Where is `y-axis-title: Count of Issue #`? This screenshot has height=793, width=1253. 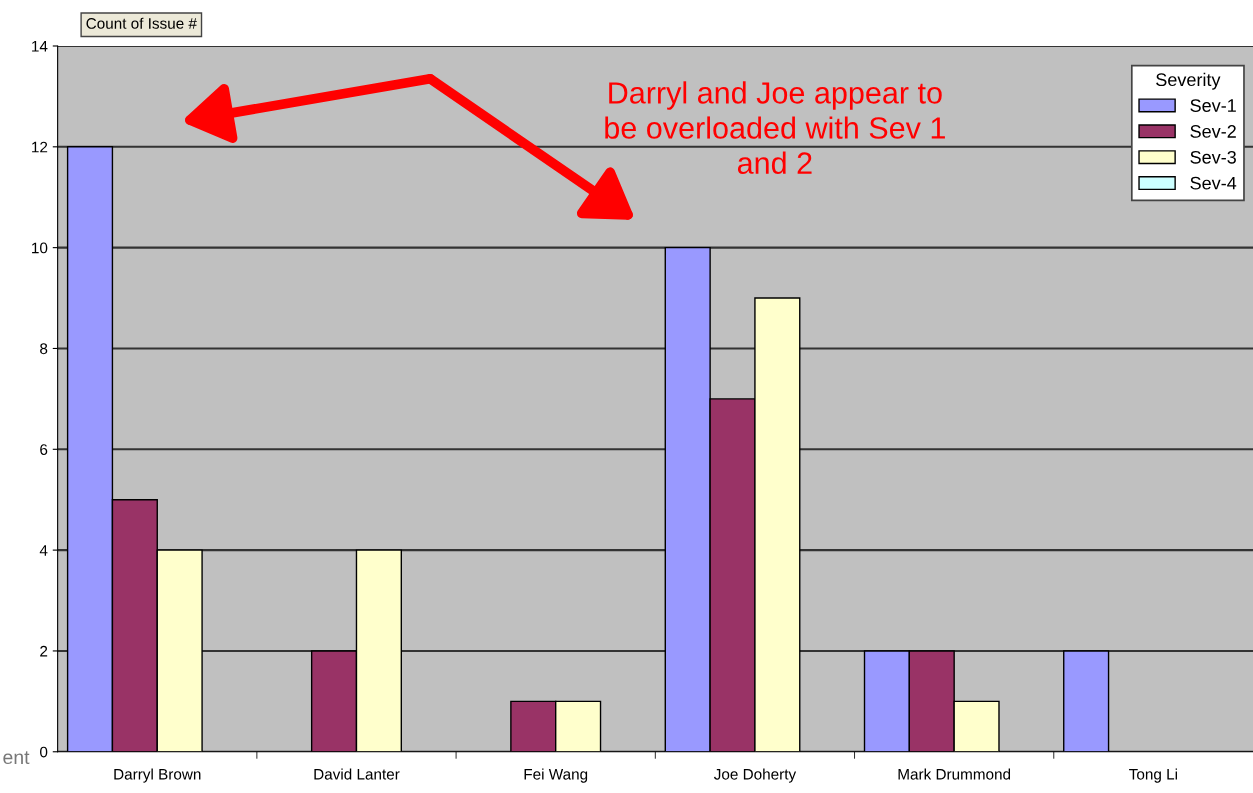
y-axis-title: Count of Issue # is located at coordinates (141, 23).